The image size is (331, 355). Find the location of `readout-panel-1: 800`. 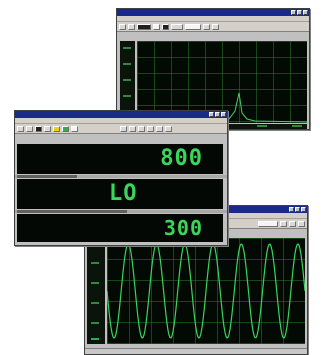

readout-panel-1: 800 is located at coordinates (120, 159).